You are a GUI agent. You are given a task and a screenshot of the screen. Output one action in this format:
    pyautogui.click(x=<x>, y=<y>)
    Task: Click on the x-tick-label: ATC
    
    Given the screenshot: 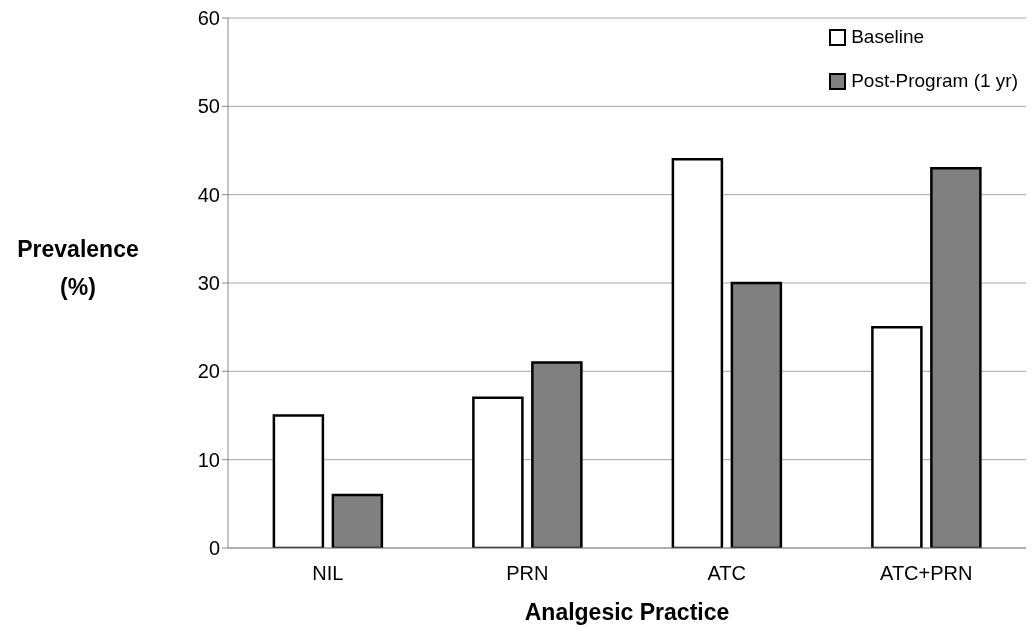 What is the action you would take?
    pyautogui.click(x=727, y=573)
    